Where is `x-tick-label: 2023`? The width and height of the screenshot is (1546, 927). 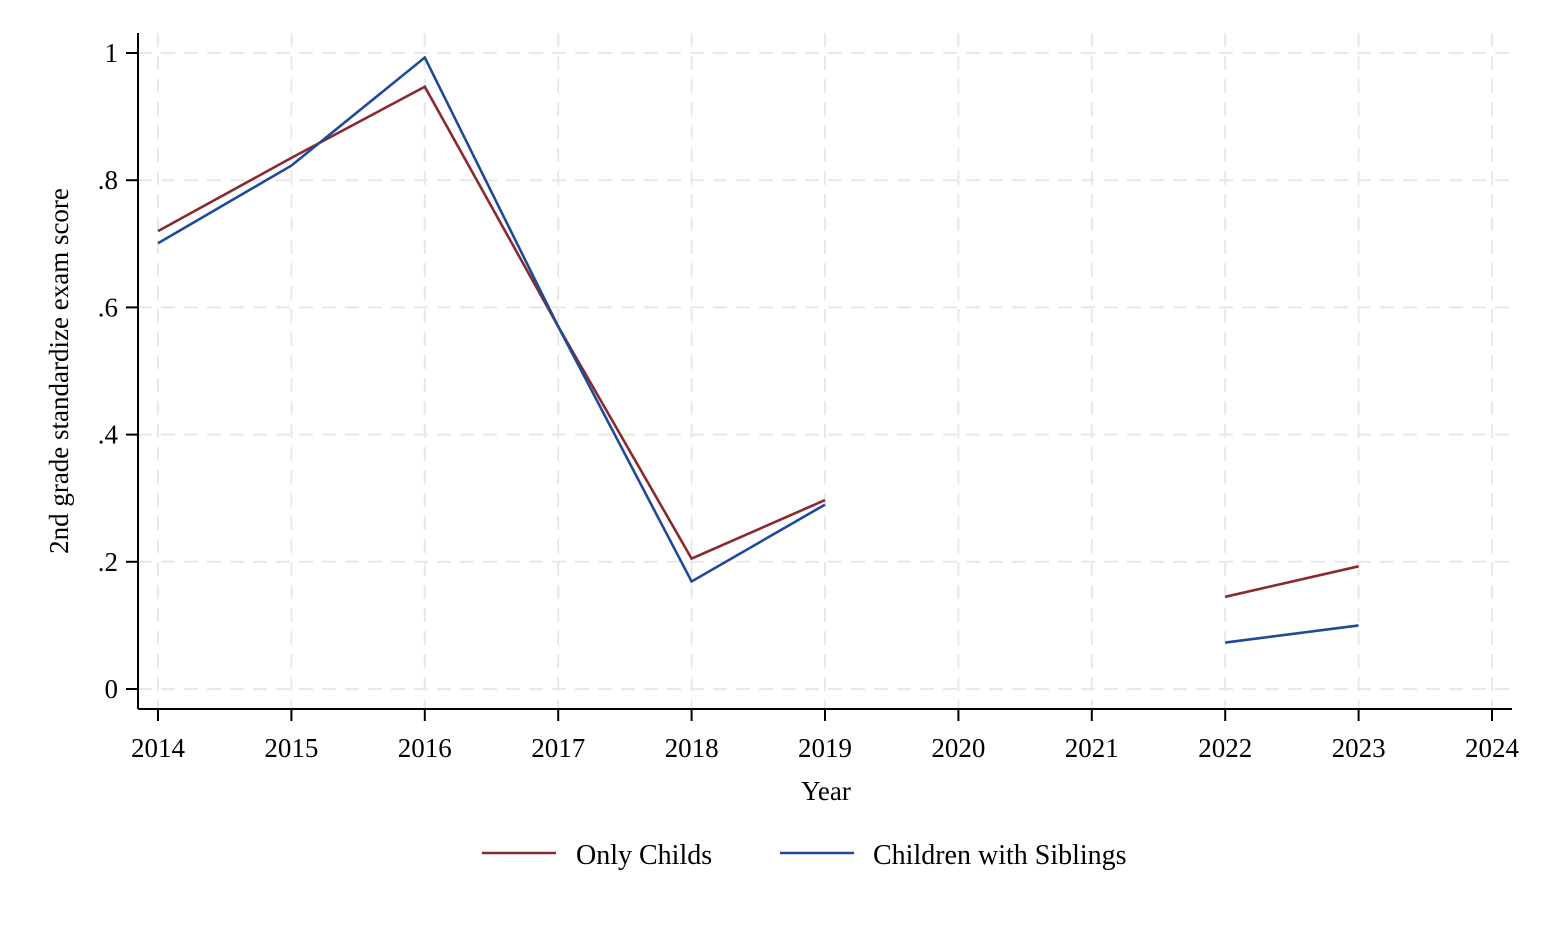 x-tick-label: 2023 is located at coordinates (1359, 748).